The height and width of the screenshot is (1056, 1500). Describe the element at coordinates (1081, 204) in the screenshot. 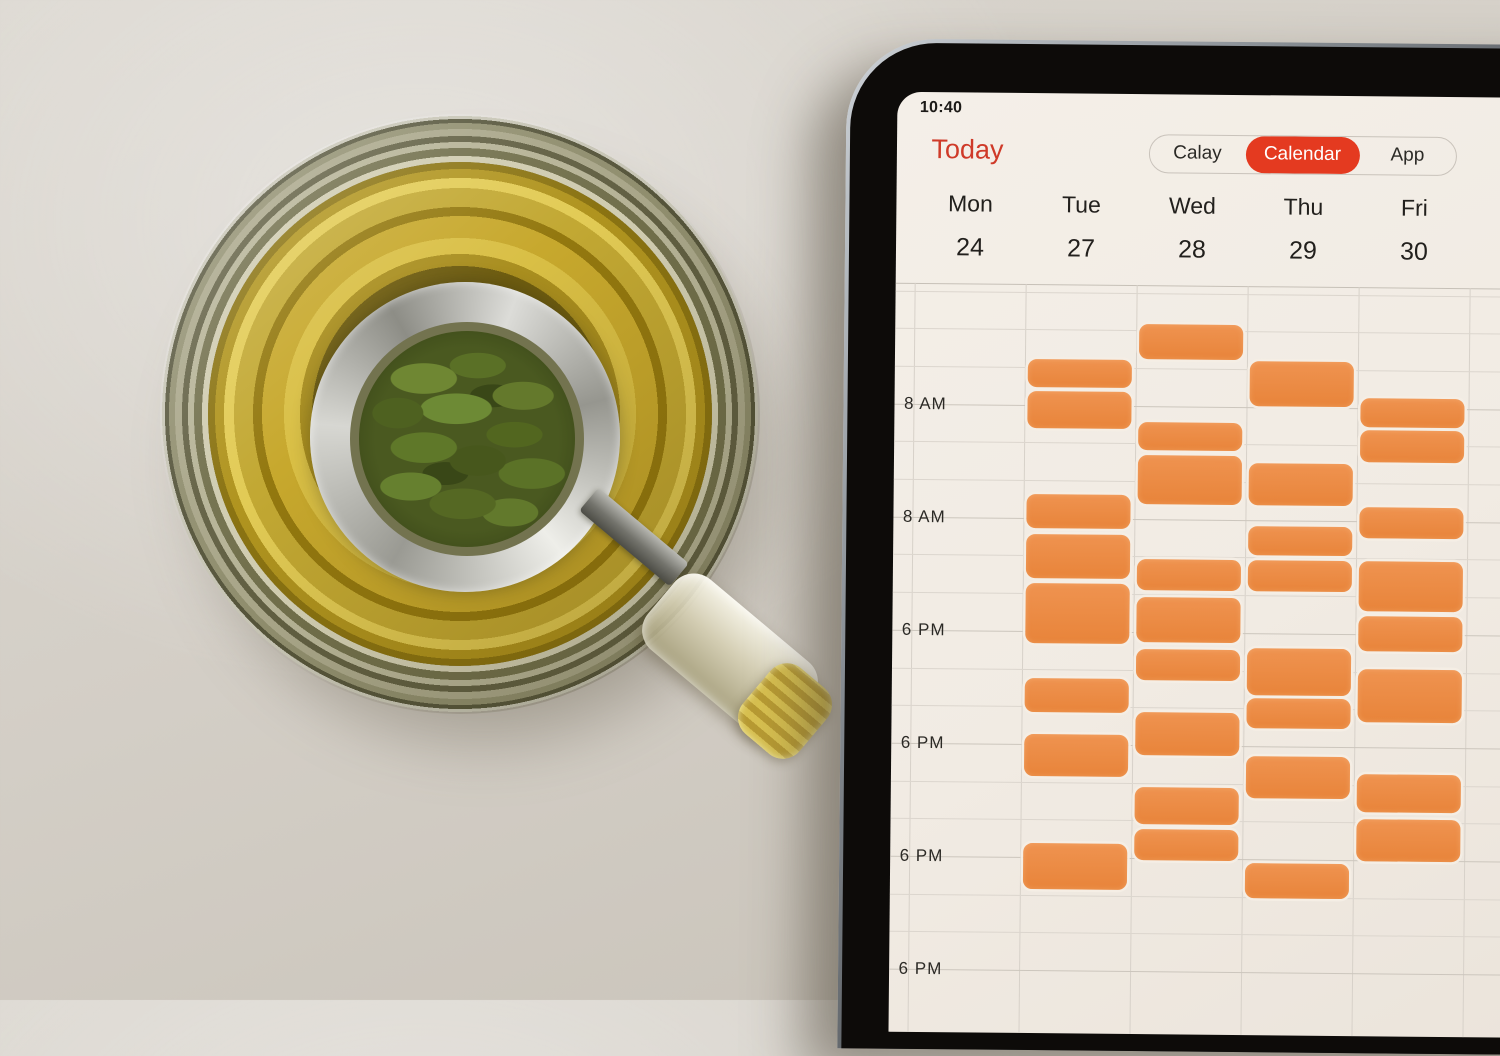

I see `day-name: Tue` at that location.